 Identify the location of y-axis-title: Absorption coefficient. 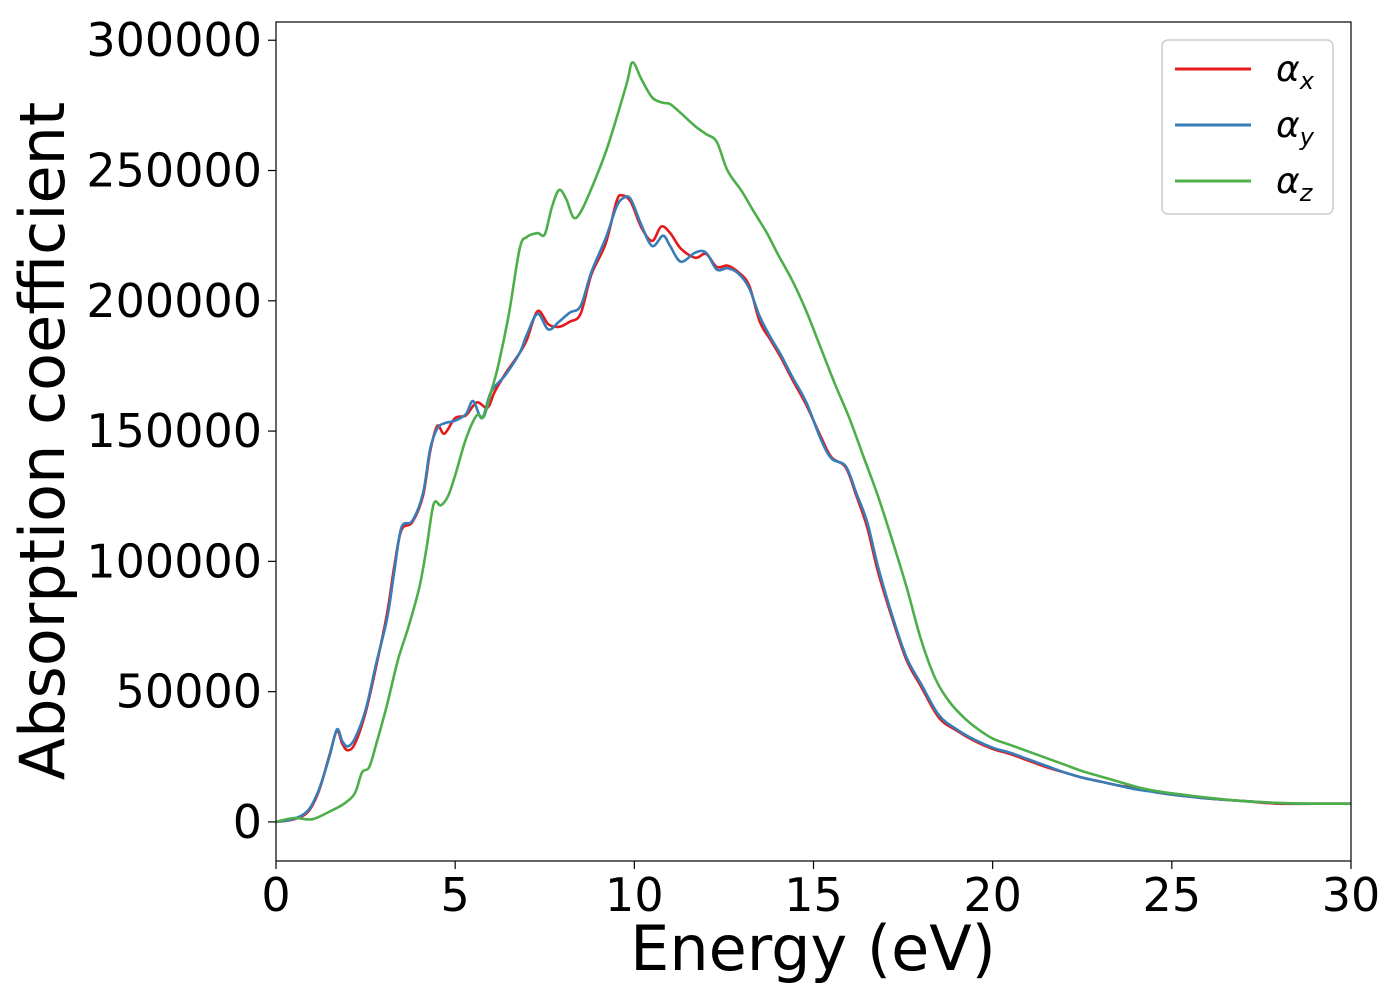
(42, 441).